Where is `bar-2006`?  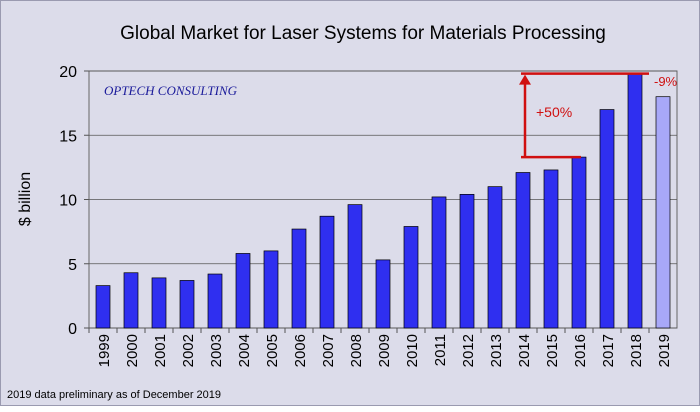 bar-2006 is located at coordinates (299, 278).